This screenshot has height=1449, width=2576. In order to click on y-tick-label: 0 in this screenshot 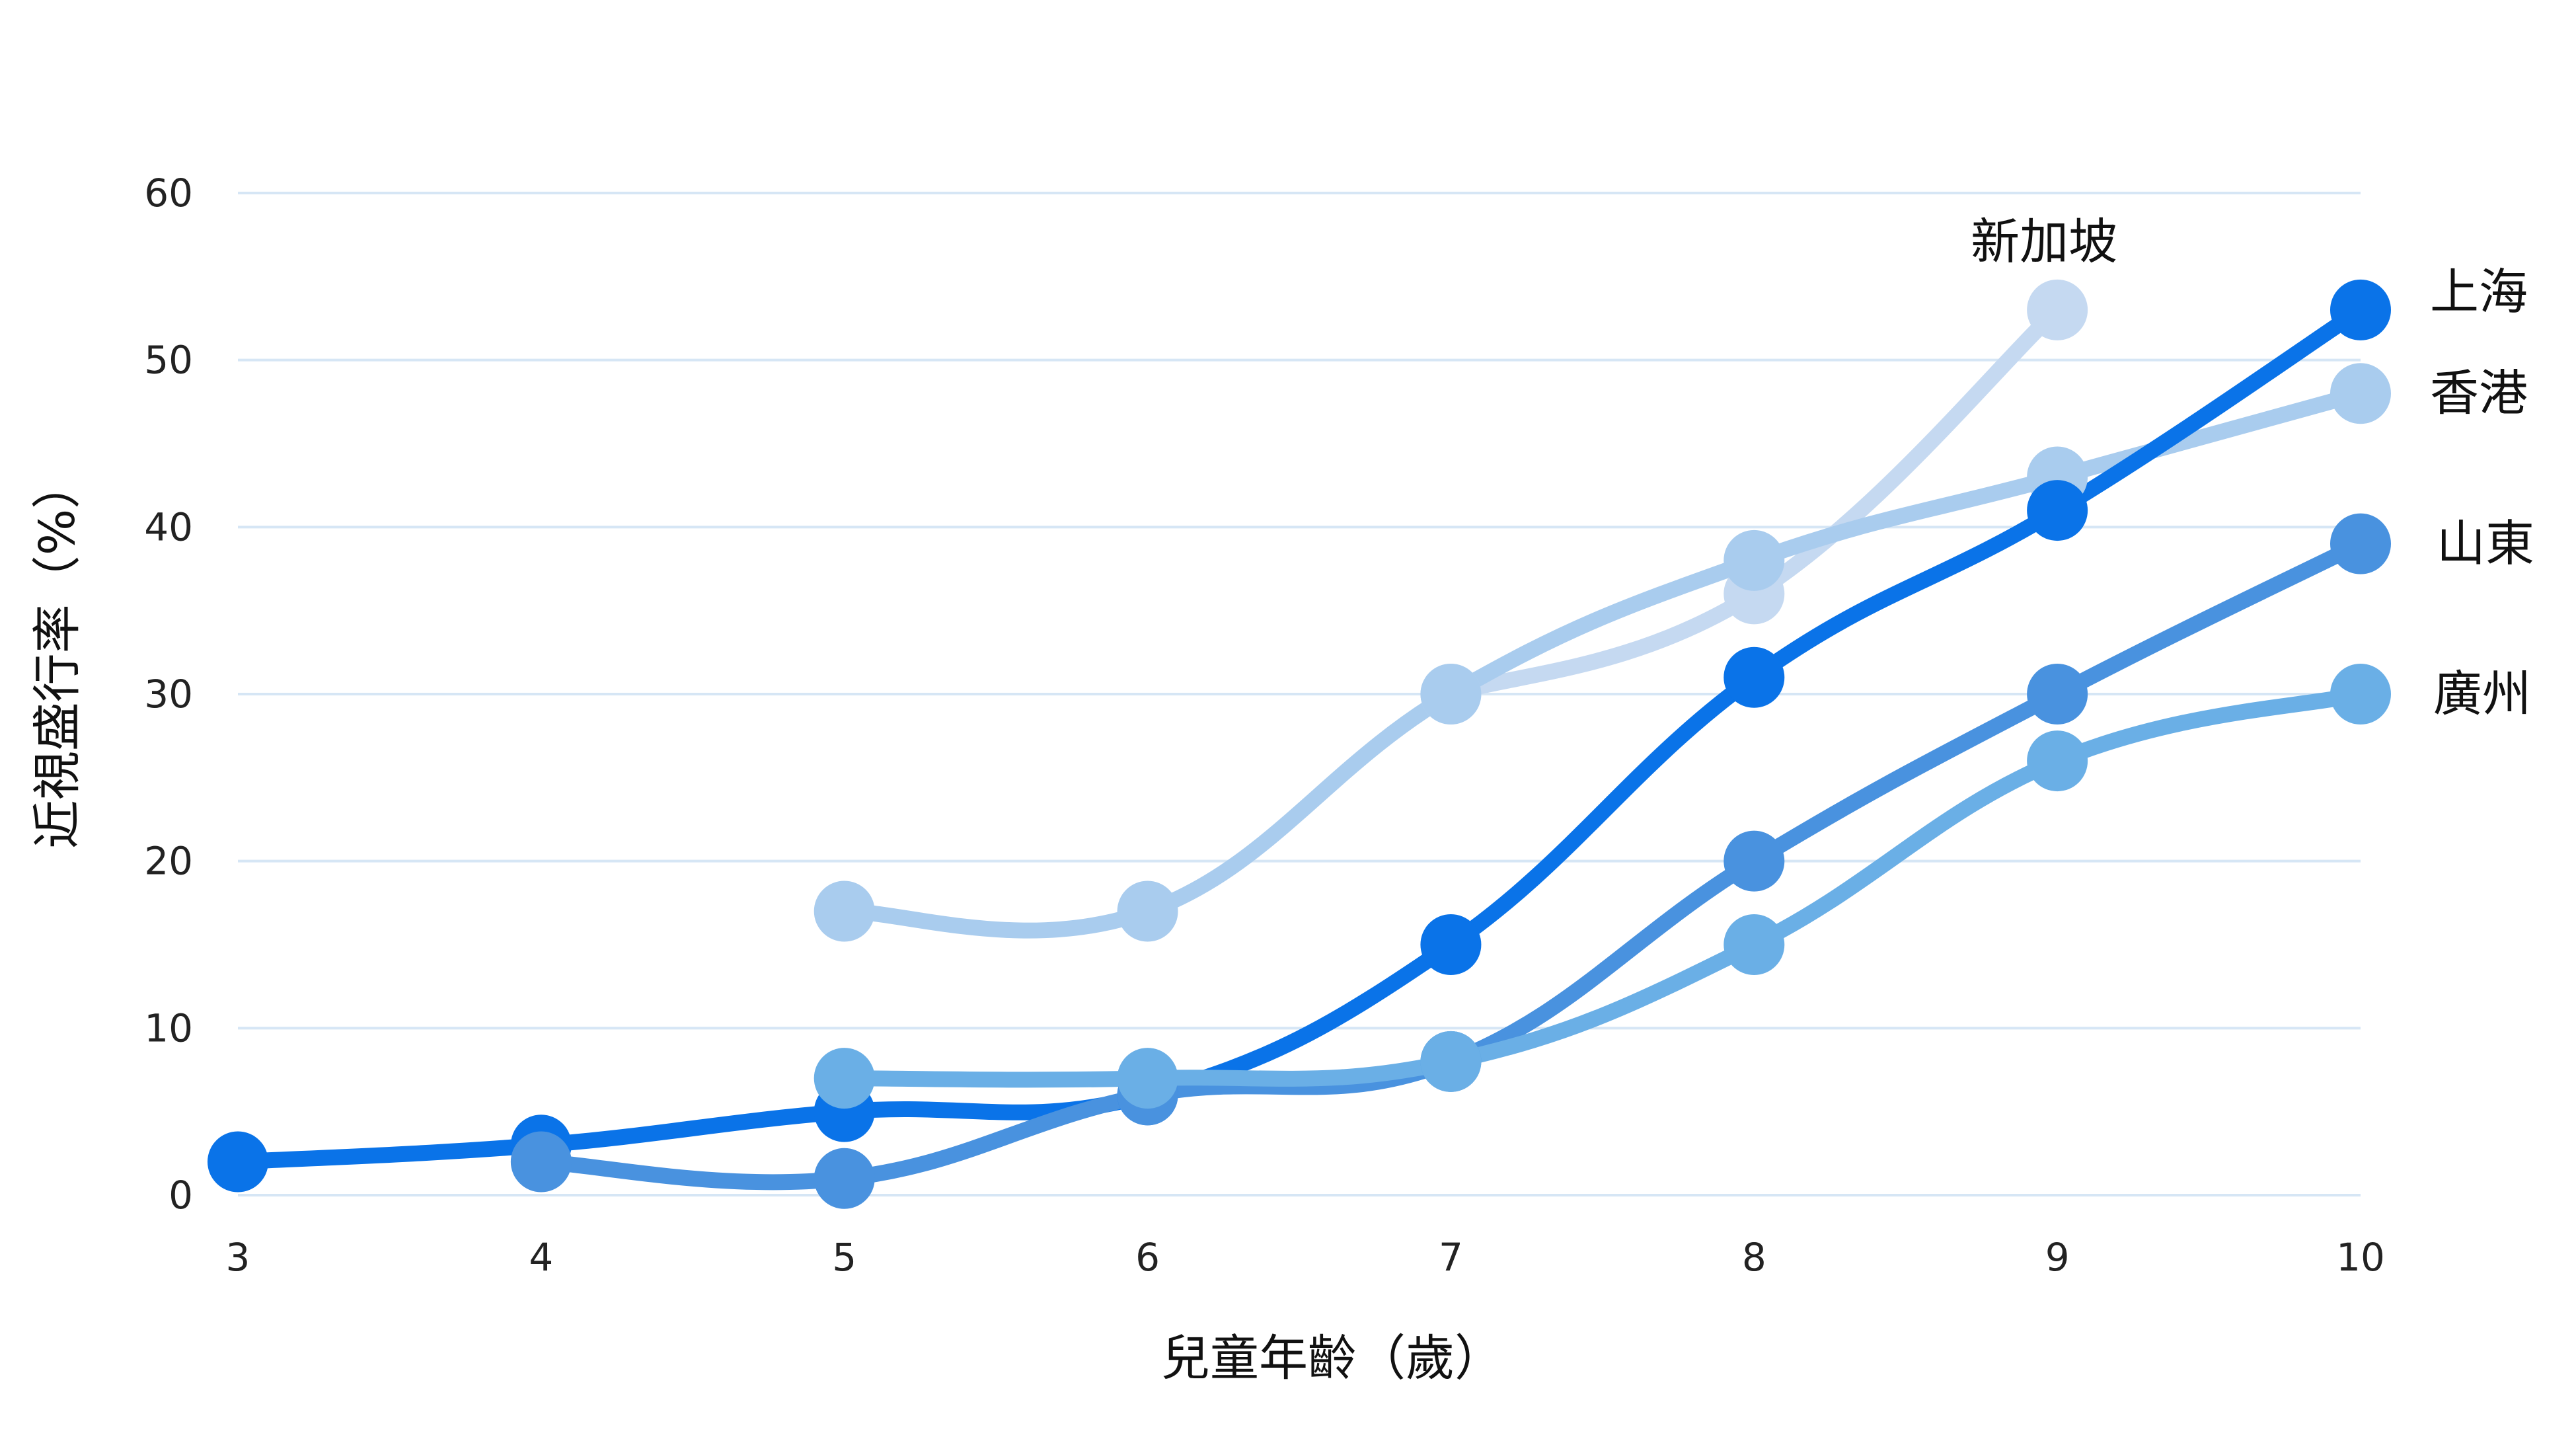, I will do `click(181, 1196)`.